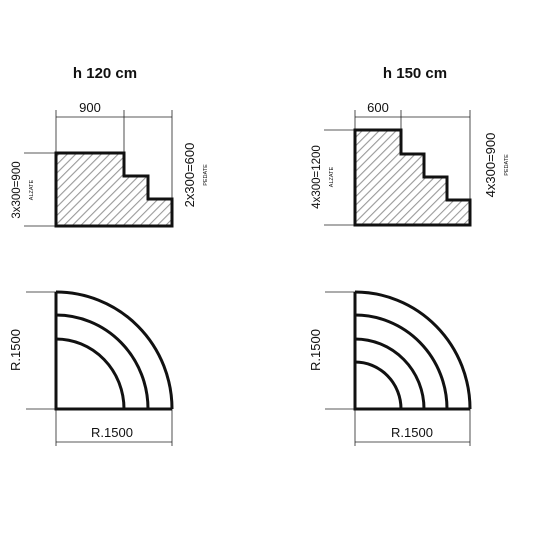 The height and width of the screenshot is (533, 533). I want to click on right-height-dimension: 4x300=1200 ALZATE, so click(333, 177).